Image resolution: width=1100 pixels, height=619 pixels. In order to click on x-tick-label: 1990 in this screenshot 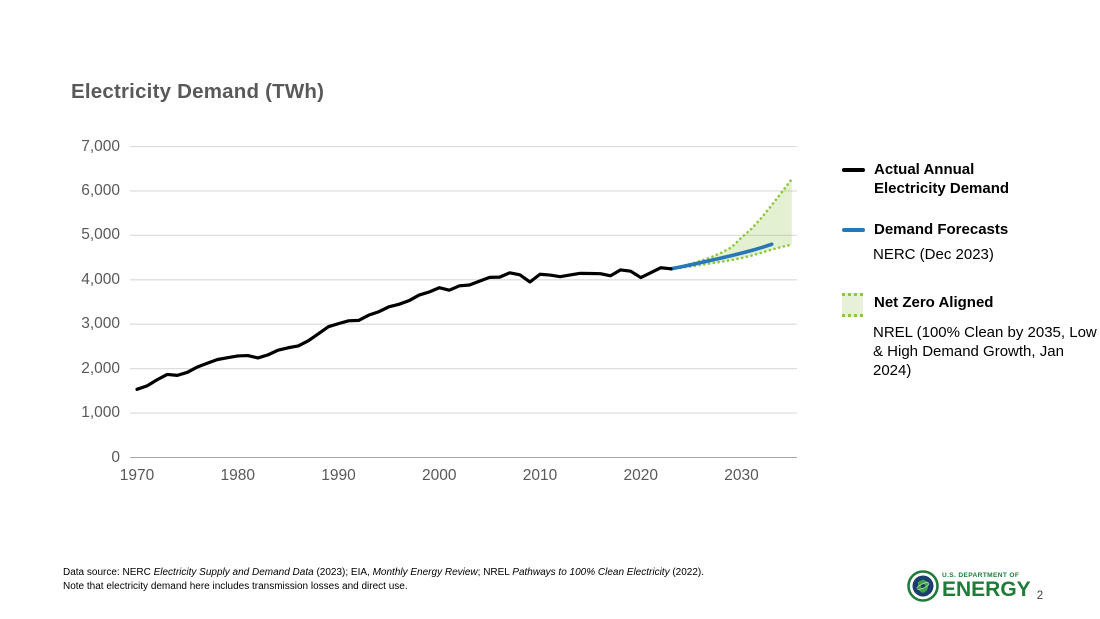, I will do `click(338, 475)`.